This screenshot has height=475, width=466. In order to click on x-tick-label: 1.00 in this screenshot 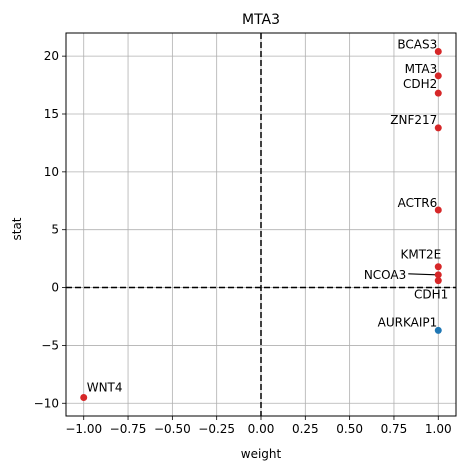, I will do `click(438, 429)`.